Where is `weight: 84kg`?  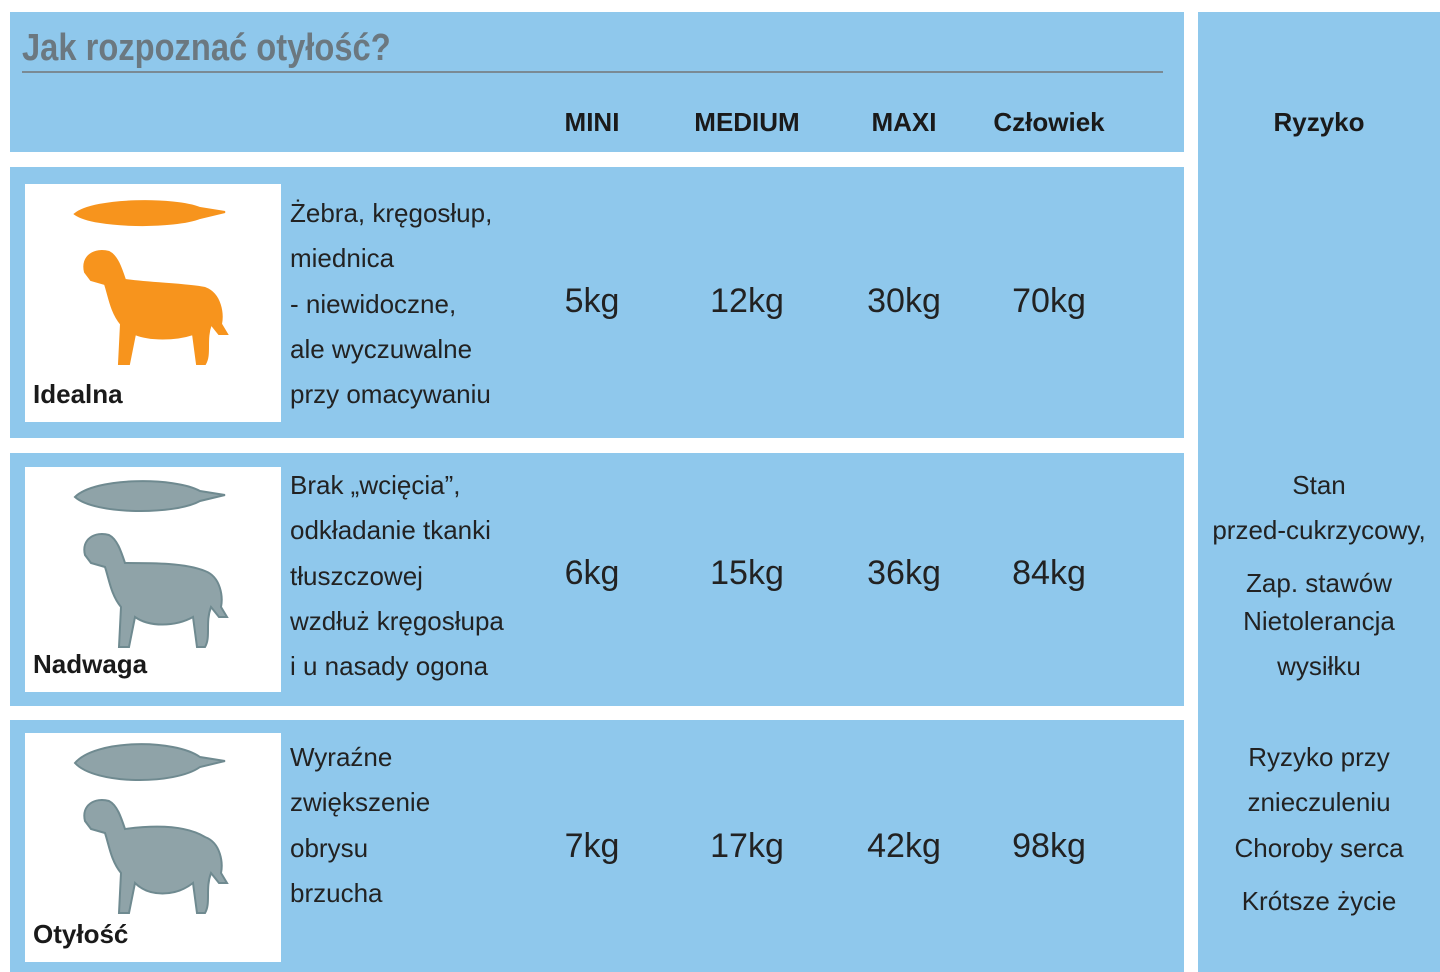 weight: 84kg is located at coordinates (1049, 573).